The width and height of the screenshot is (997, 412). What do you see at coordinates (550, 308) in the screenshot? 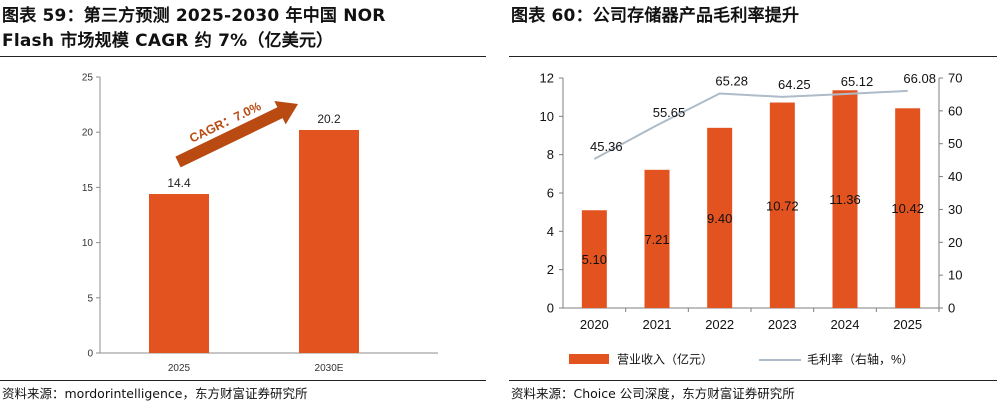
I see `left-y-tick-label: 0` at bounding box center [550, 308].